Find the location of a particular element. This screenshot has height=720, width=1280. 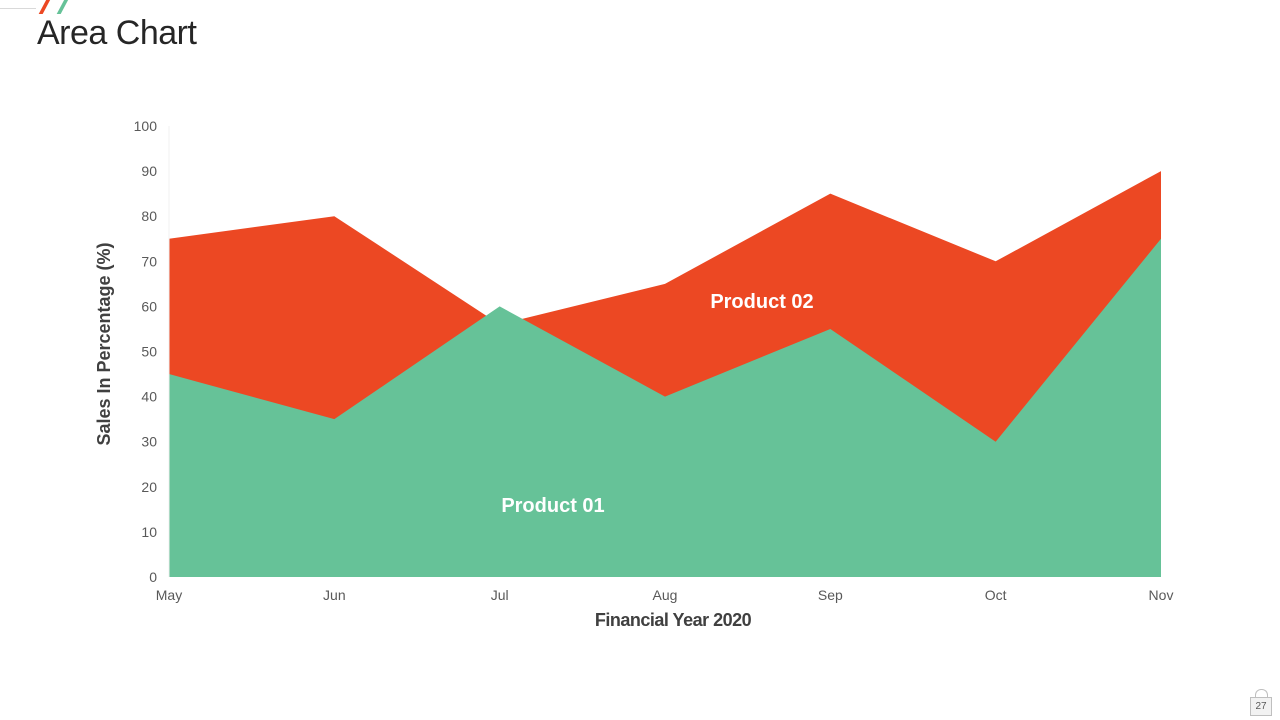

x-axis-title: Financial Year 2020 is located at coordinates (673, 620).